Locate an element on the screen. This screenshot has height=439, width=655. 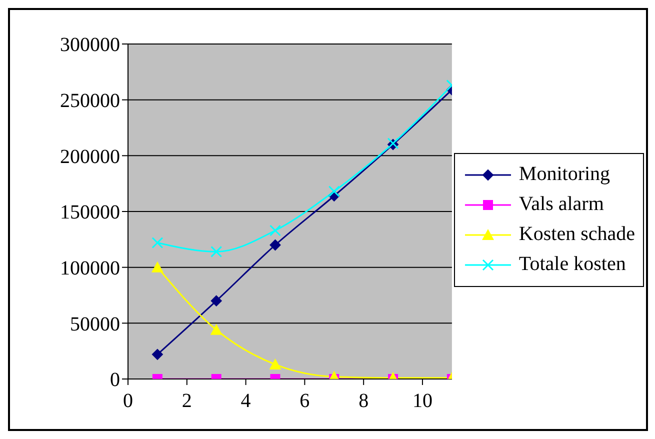
legend-label: Kosten schade is located at coordinates (576, 234).